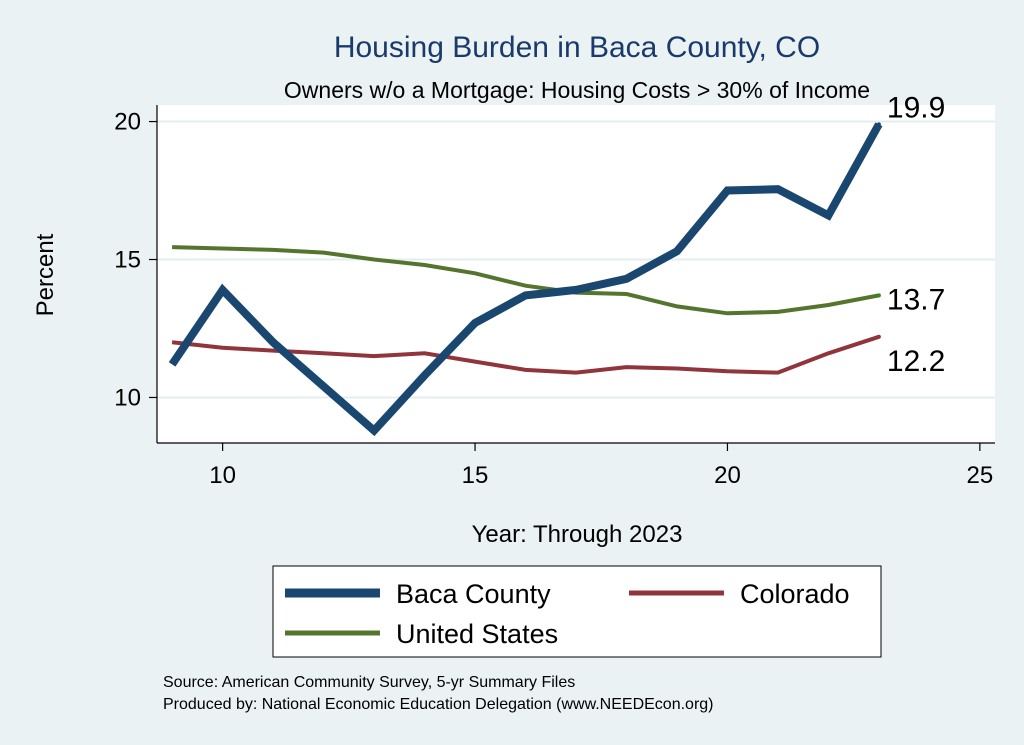 The image size is (1024, 745). What do you see at coordinates (601, 466) in the screenshot?
I see `x-axis-ticks: 10 15 20 25` at bounding box center [601, 466].